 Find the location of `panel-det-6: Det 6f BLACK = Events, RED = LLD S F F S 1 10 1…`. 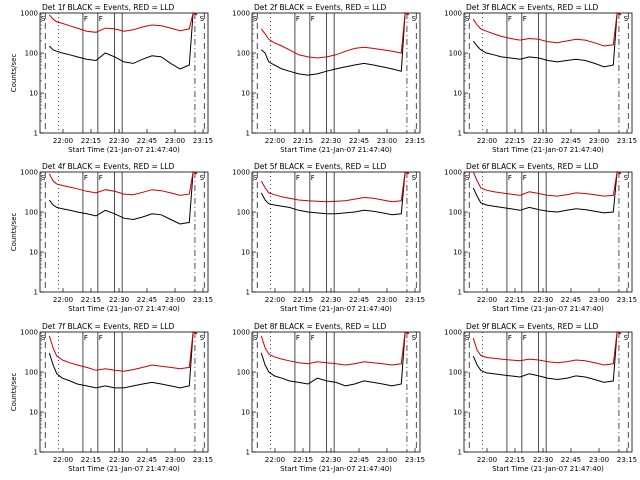

panel-det-6: Det 6f BLACK = Events, RED = LLD S F F S 1 10 1… is located at coordinates (540, 237).